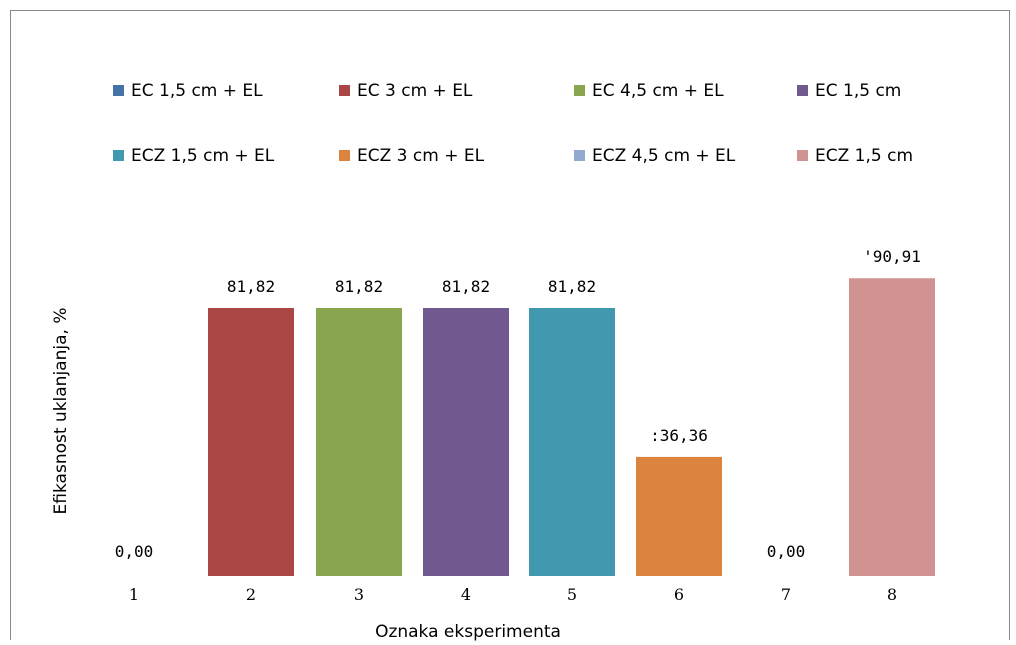 The height and width of the screenshot is (645, 1016). Describe the element at coordinates (415, 91) in the screenshot. I see `legend-label: EC 3 cm + EL` at that location.